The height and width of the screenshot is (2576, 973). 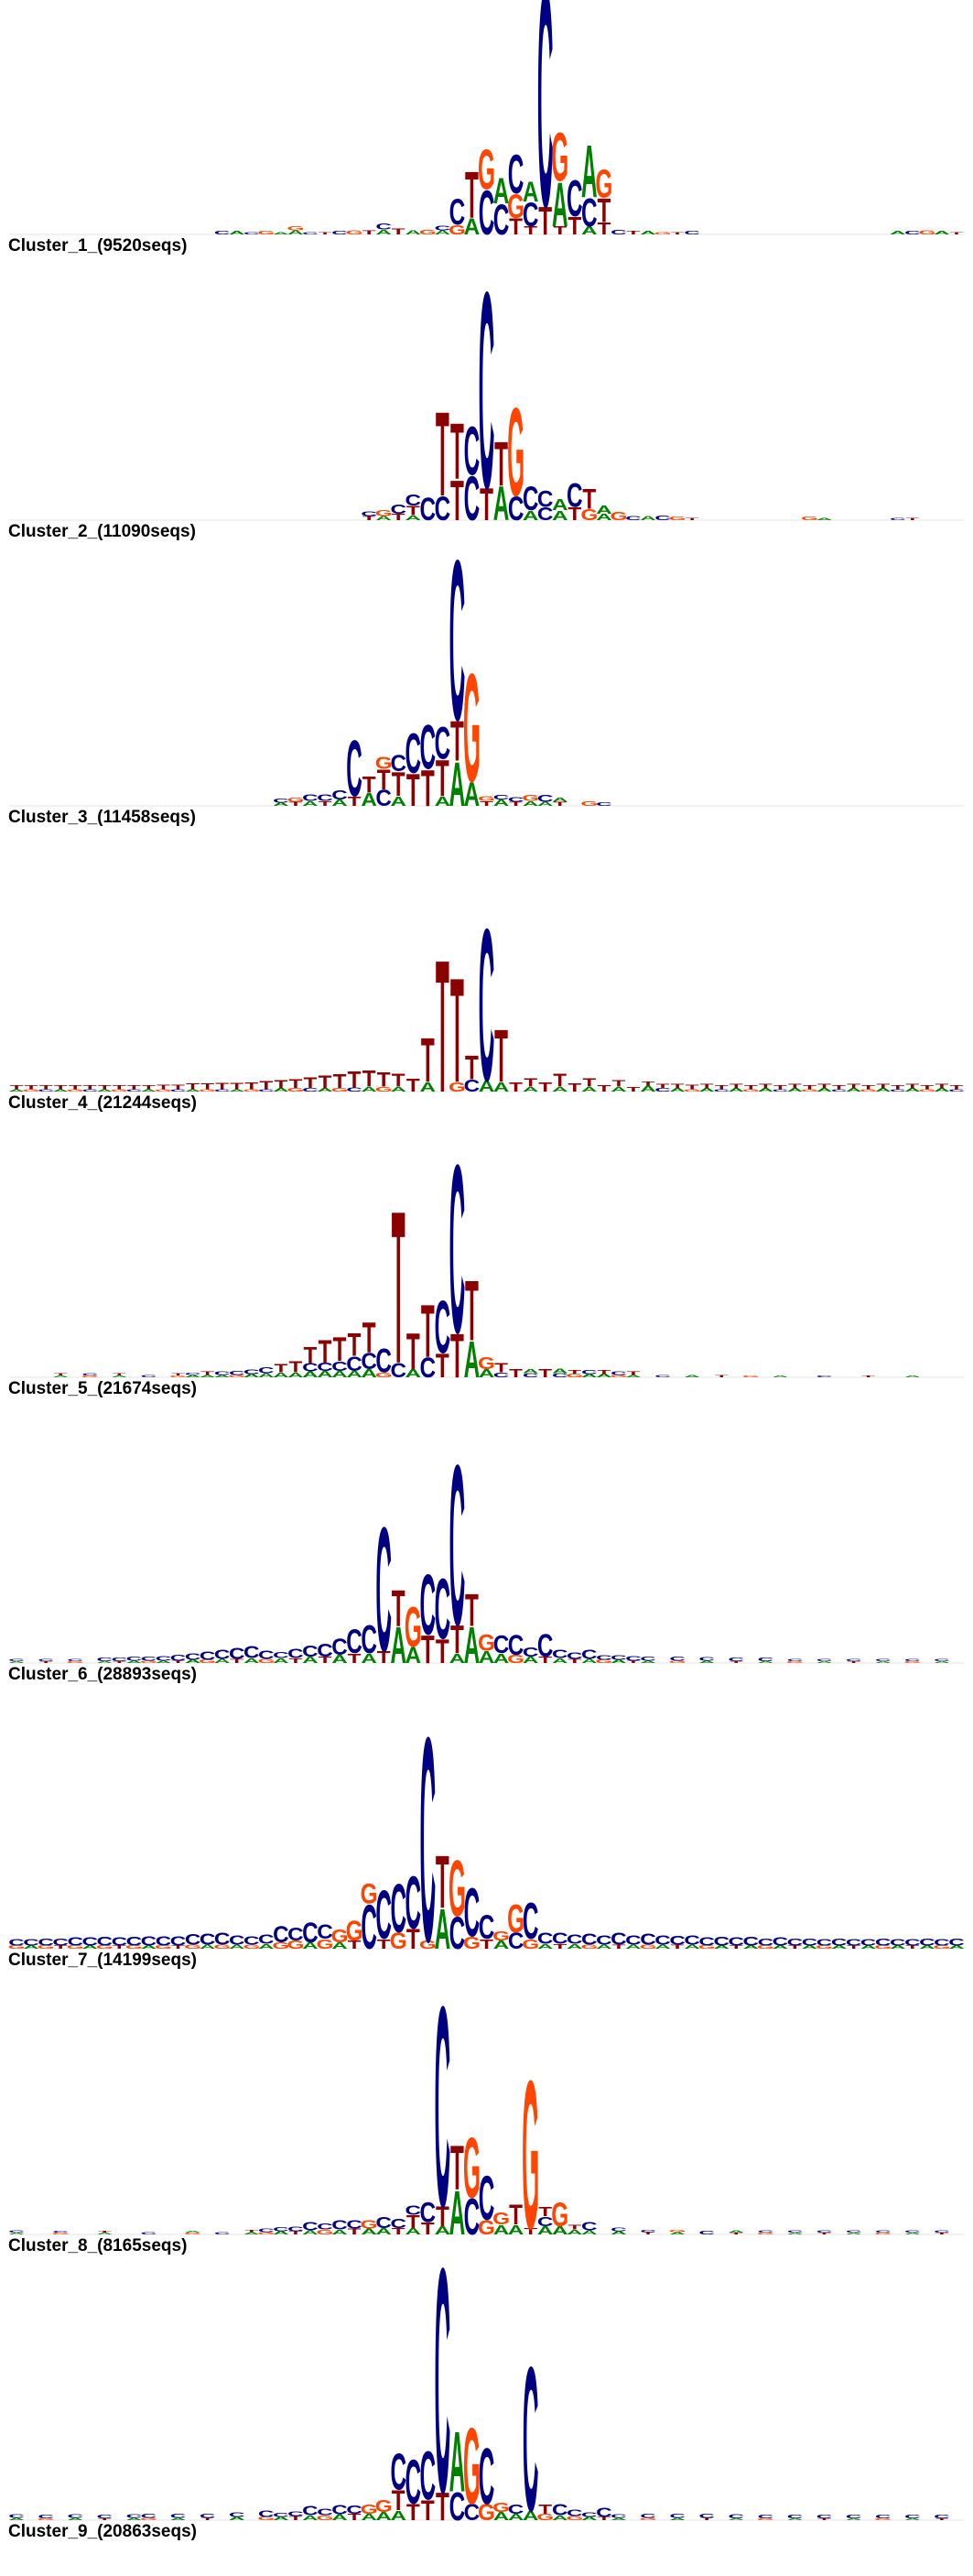 What do you see at coordinates (339, 232) in the screenshot?
I see `logo-letter-C-1-22-0: C` at bounding box center [339, 232].